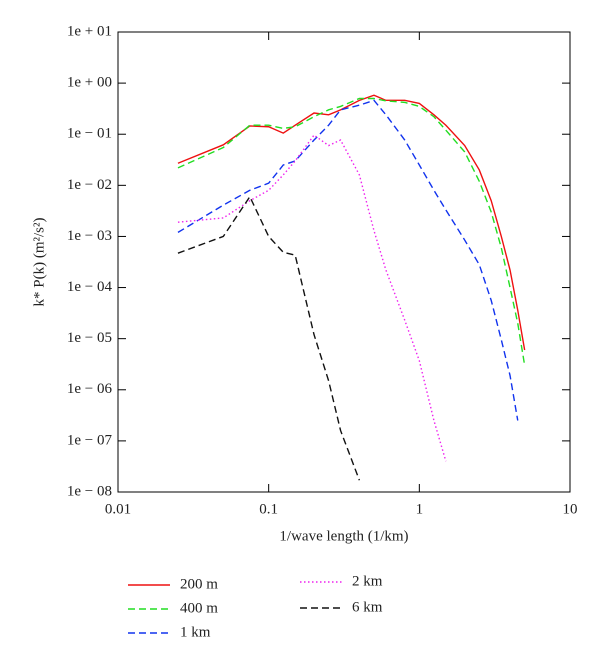  I want to click on x-tick-label: 1, so click(420, 509).